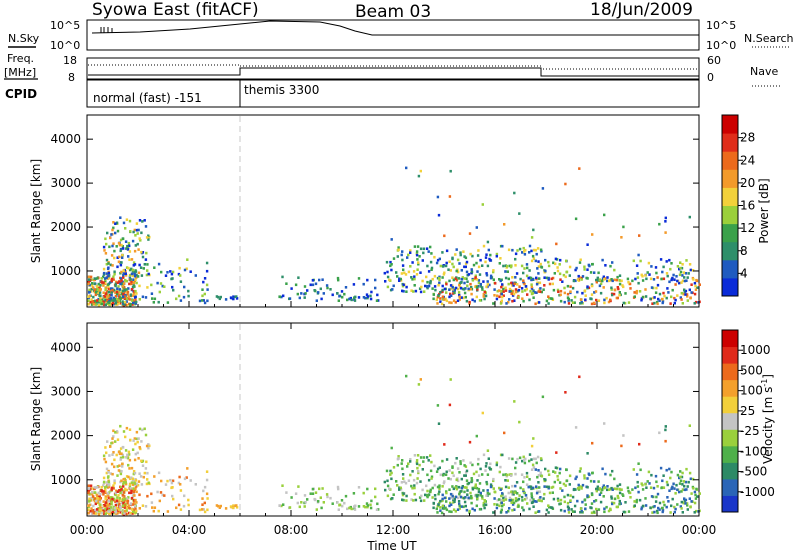 Image resolution: width=800 pixels, height=554 pixels. Describe the element at coordinates (189, 530) in the screenshot. I see `x-tick-label: 04:00` at that location.